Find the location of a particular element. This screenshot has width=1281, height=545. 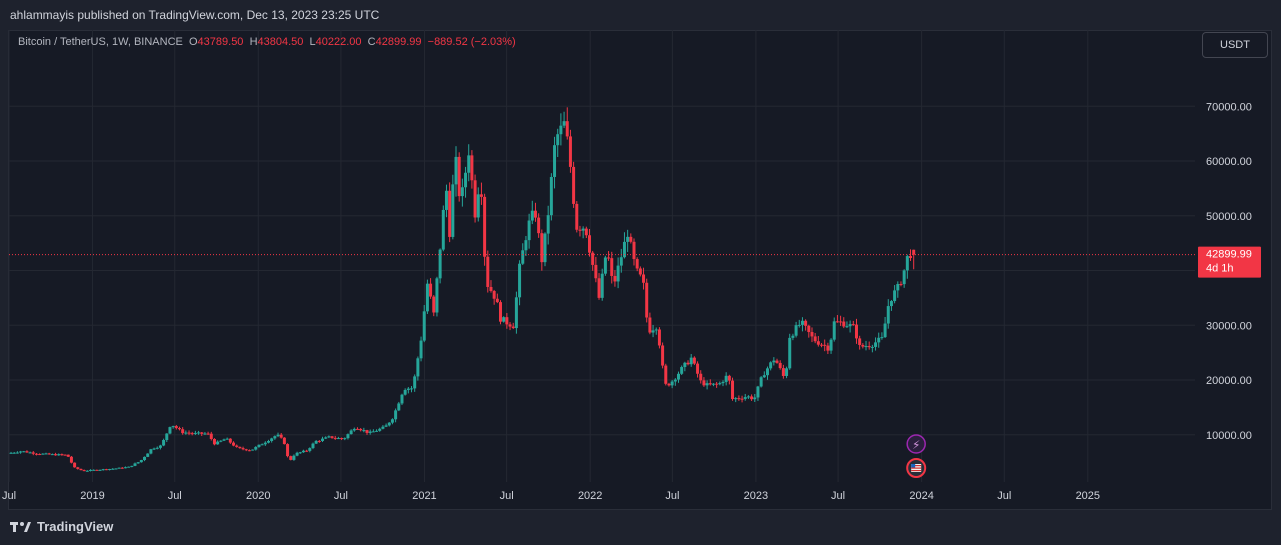

close-value: 42899.99 is located at coordinates (398, 42).